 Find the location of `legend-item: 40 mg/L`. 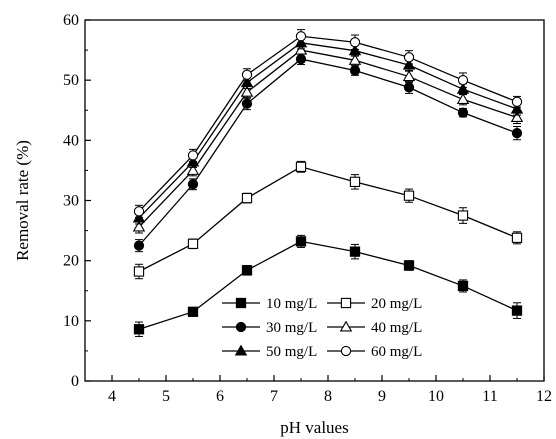

legend-item: 40 mg/L is located at coordinates (374, 328).